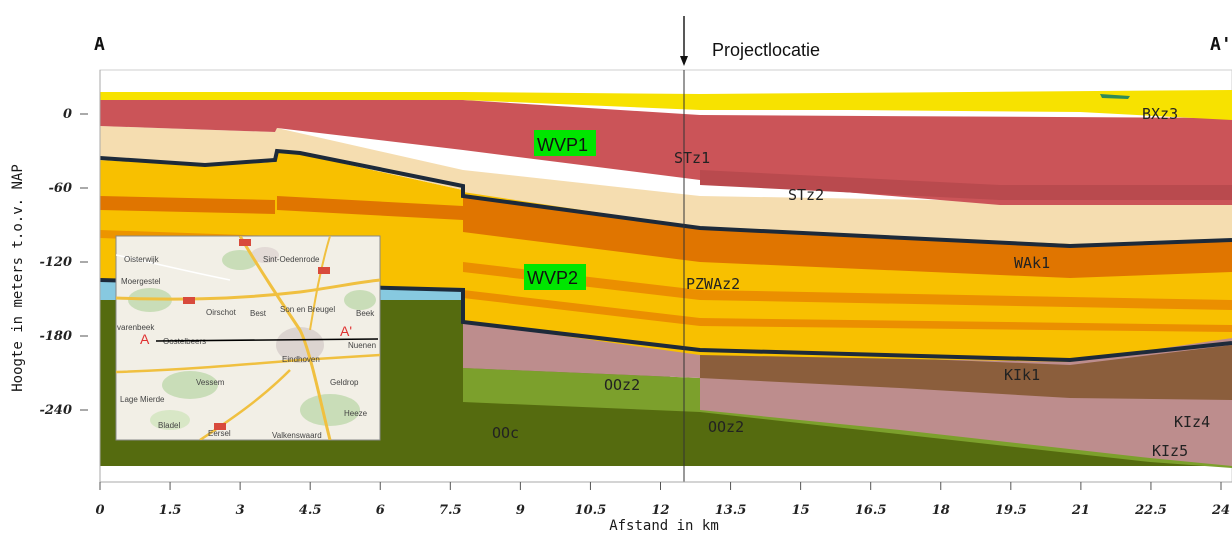 This screenshot has width=1232, height=536. Describe the element at coordinates (450, 510) in the screenshot. I see `x-tick-label: 7.5` at that location.